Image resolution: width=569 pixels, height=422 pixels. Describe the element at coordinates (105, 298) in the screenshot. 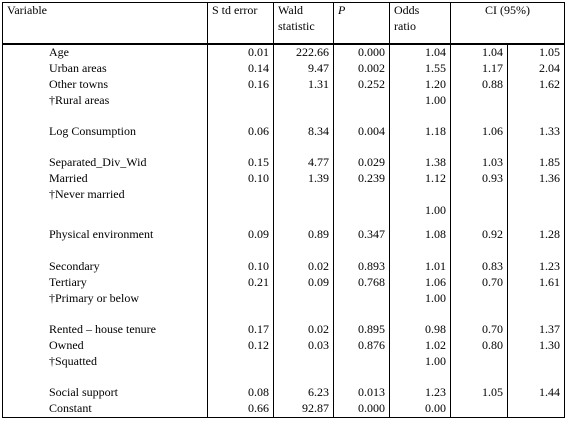

I see `cell-variable: †Primary or below` at that location.